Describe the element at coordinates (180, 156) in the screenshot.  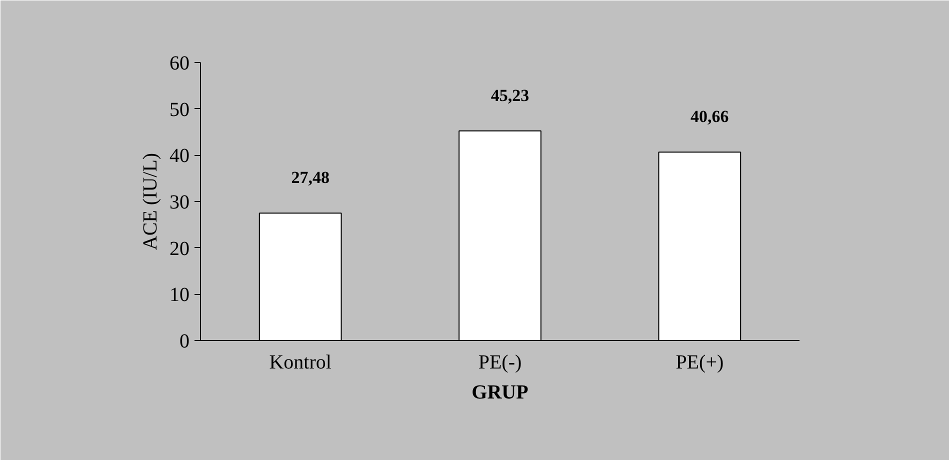
I see `y-tick-label: 40` at that location.